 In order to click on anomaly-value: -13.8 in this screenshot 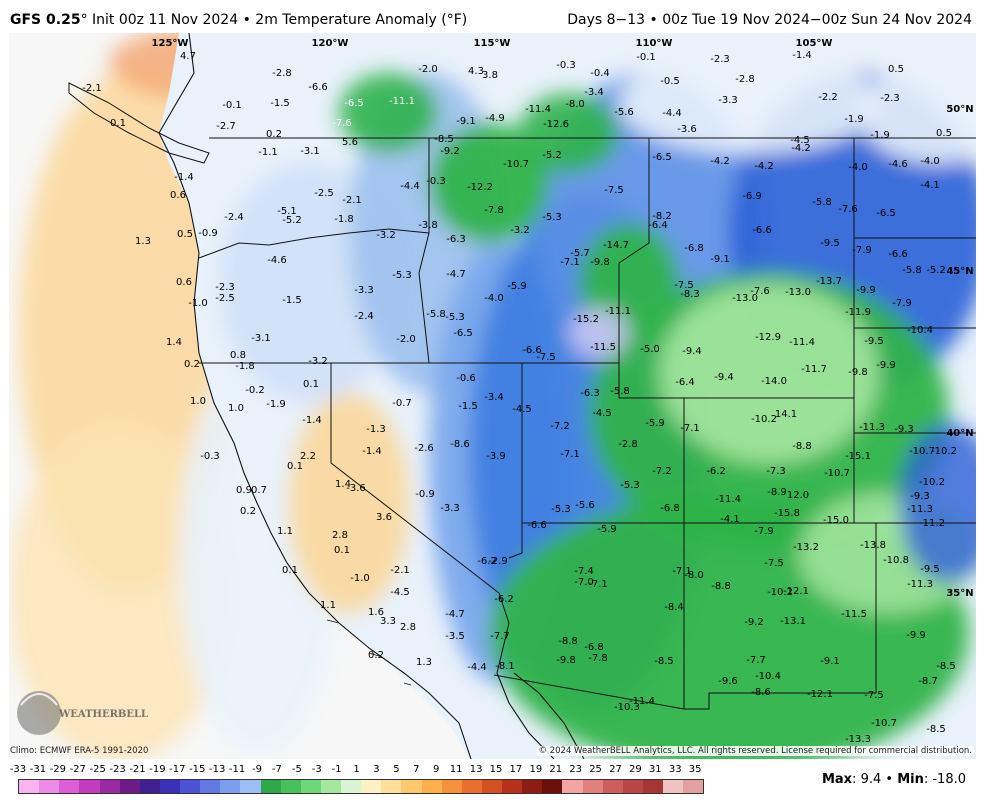, I will do `click(873, 545)`.